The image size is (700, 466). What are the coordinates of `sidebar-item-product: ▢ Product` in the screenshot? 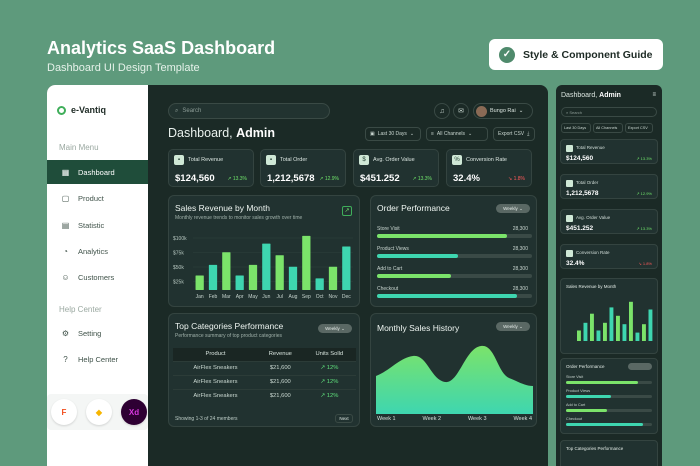 It's located at (97, 198).